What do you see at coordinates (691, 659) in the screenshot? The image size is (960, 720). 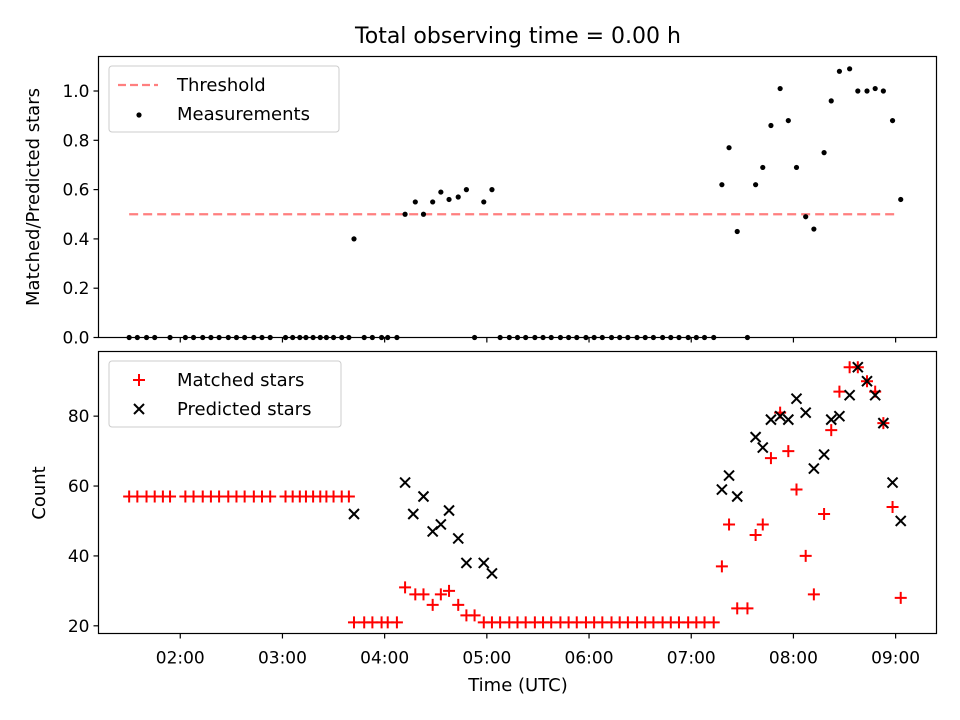 I see `x-tick-label: 07:00` at bounding box center [691, 659].